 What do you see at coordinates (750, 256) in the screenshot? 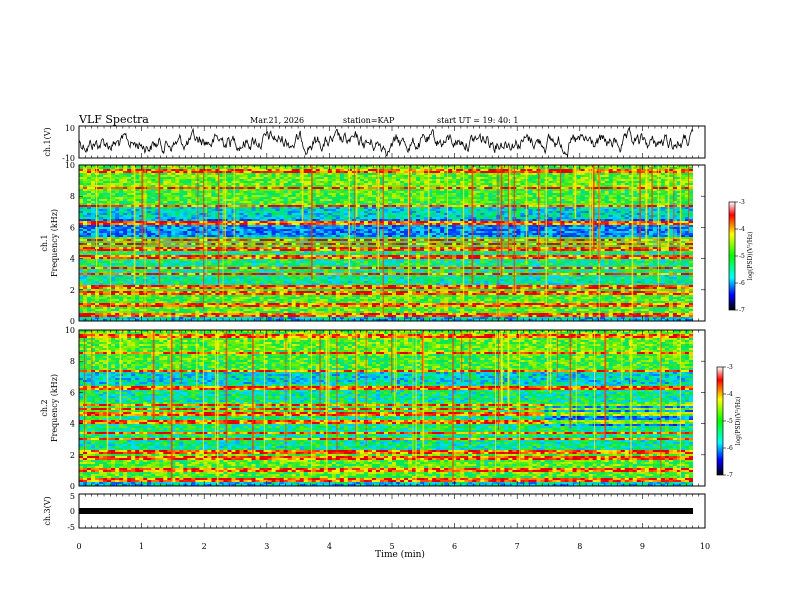
I see `colorbar-ch1-label: log(PSD)(V²/Hz)` at bounding box center [750, 256].